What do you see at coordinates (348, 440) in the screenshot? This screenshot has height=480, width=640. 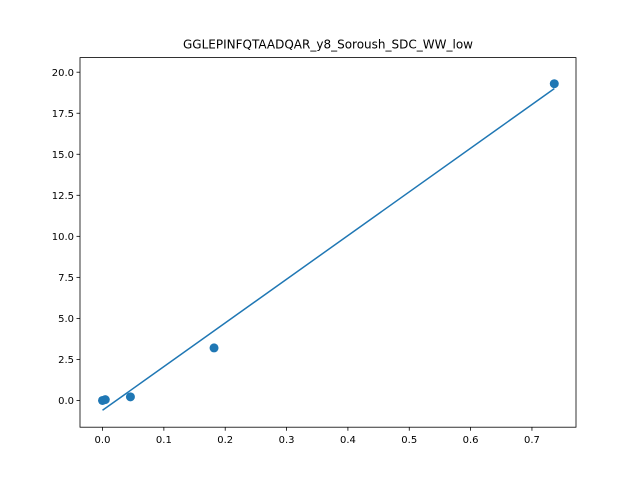 I see `x-tick-label: 0.4` at bounding box center [348, 440].